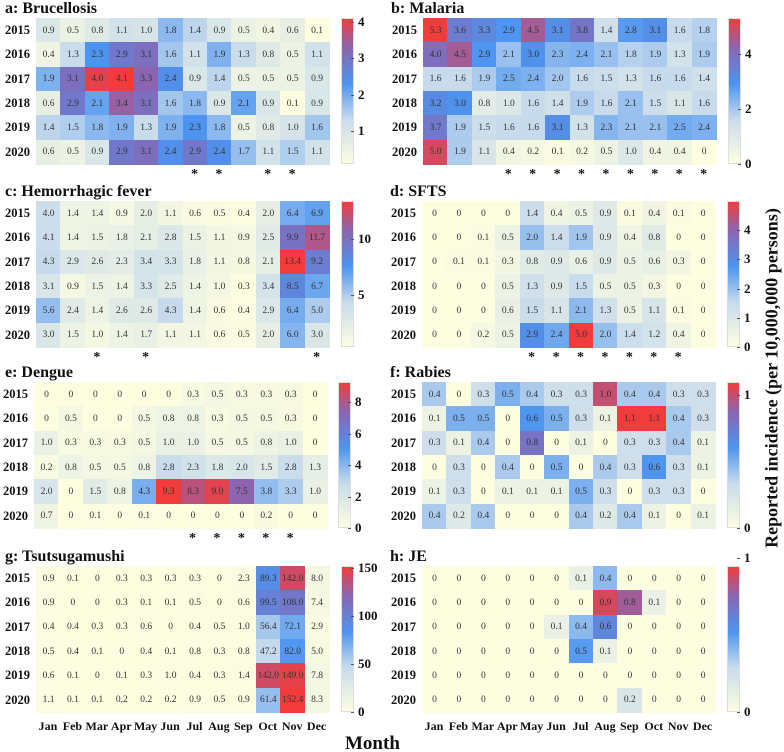 This screenshot has width=784, height=752. What do you see at coordinates (78, 191) in the screenshot?
I see `panel-title: c: Hemorrhagic fever` at bounding box center [78, 191].